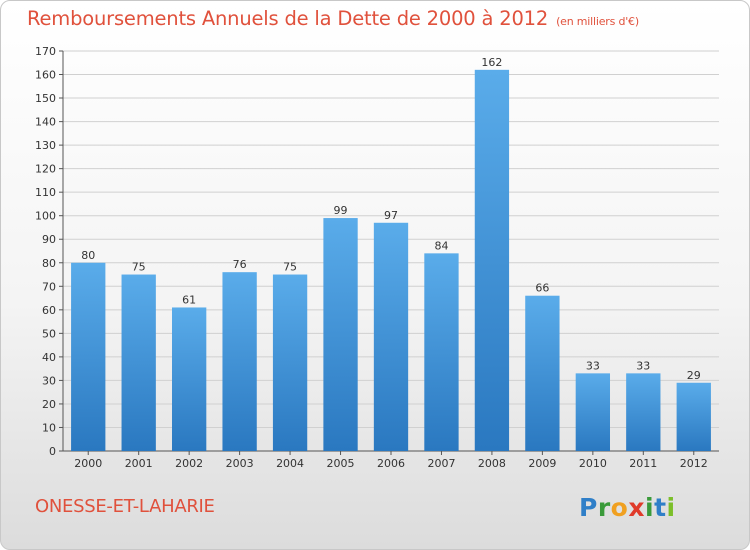 This screenshot has width=750, height=550. What do you see at coordinates (240, 264) in the screenshot?
I see `bar-value-label: 76` at bounding box center [240, 264].